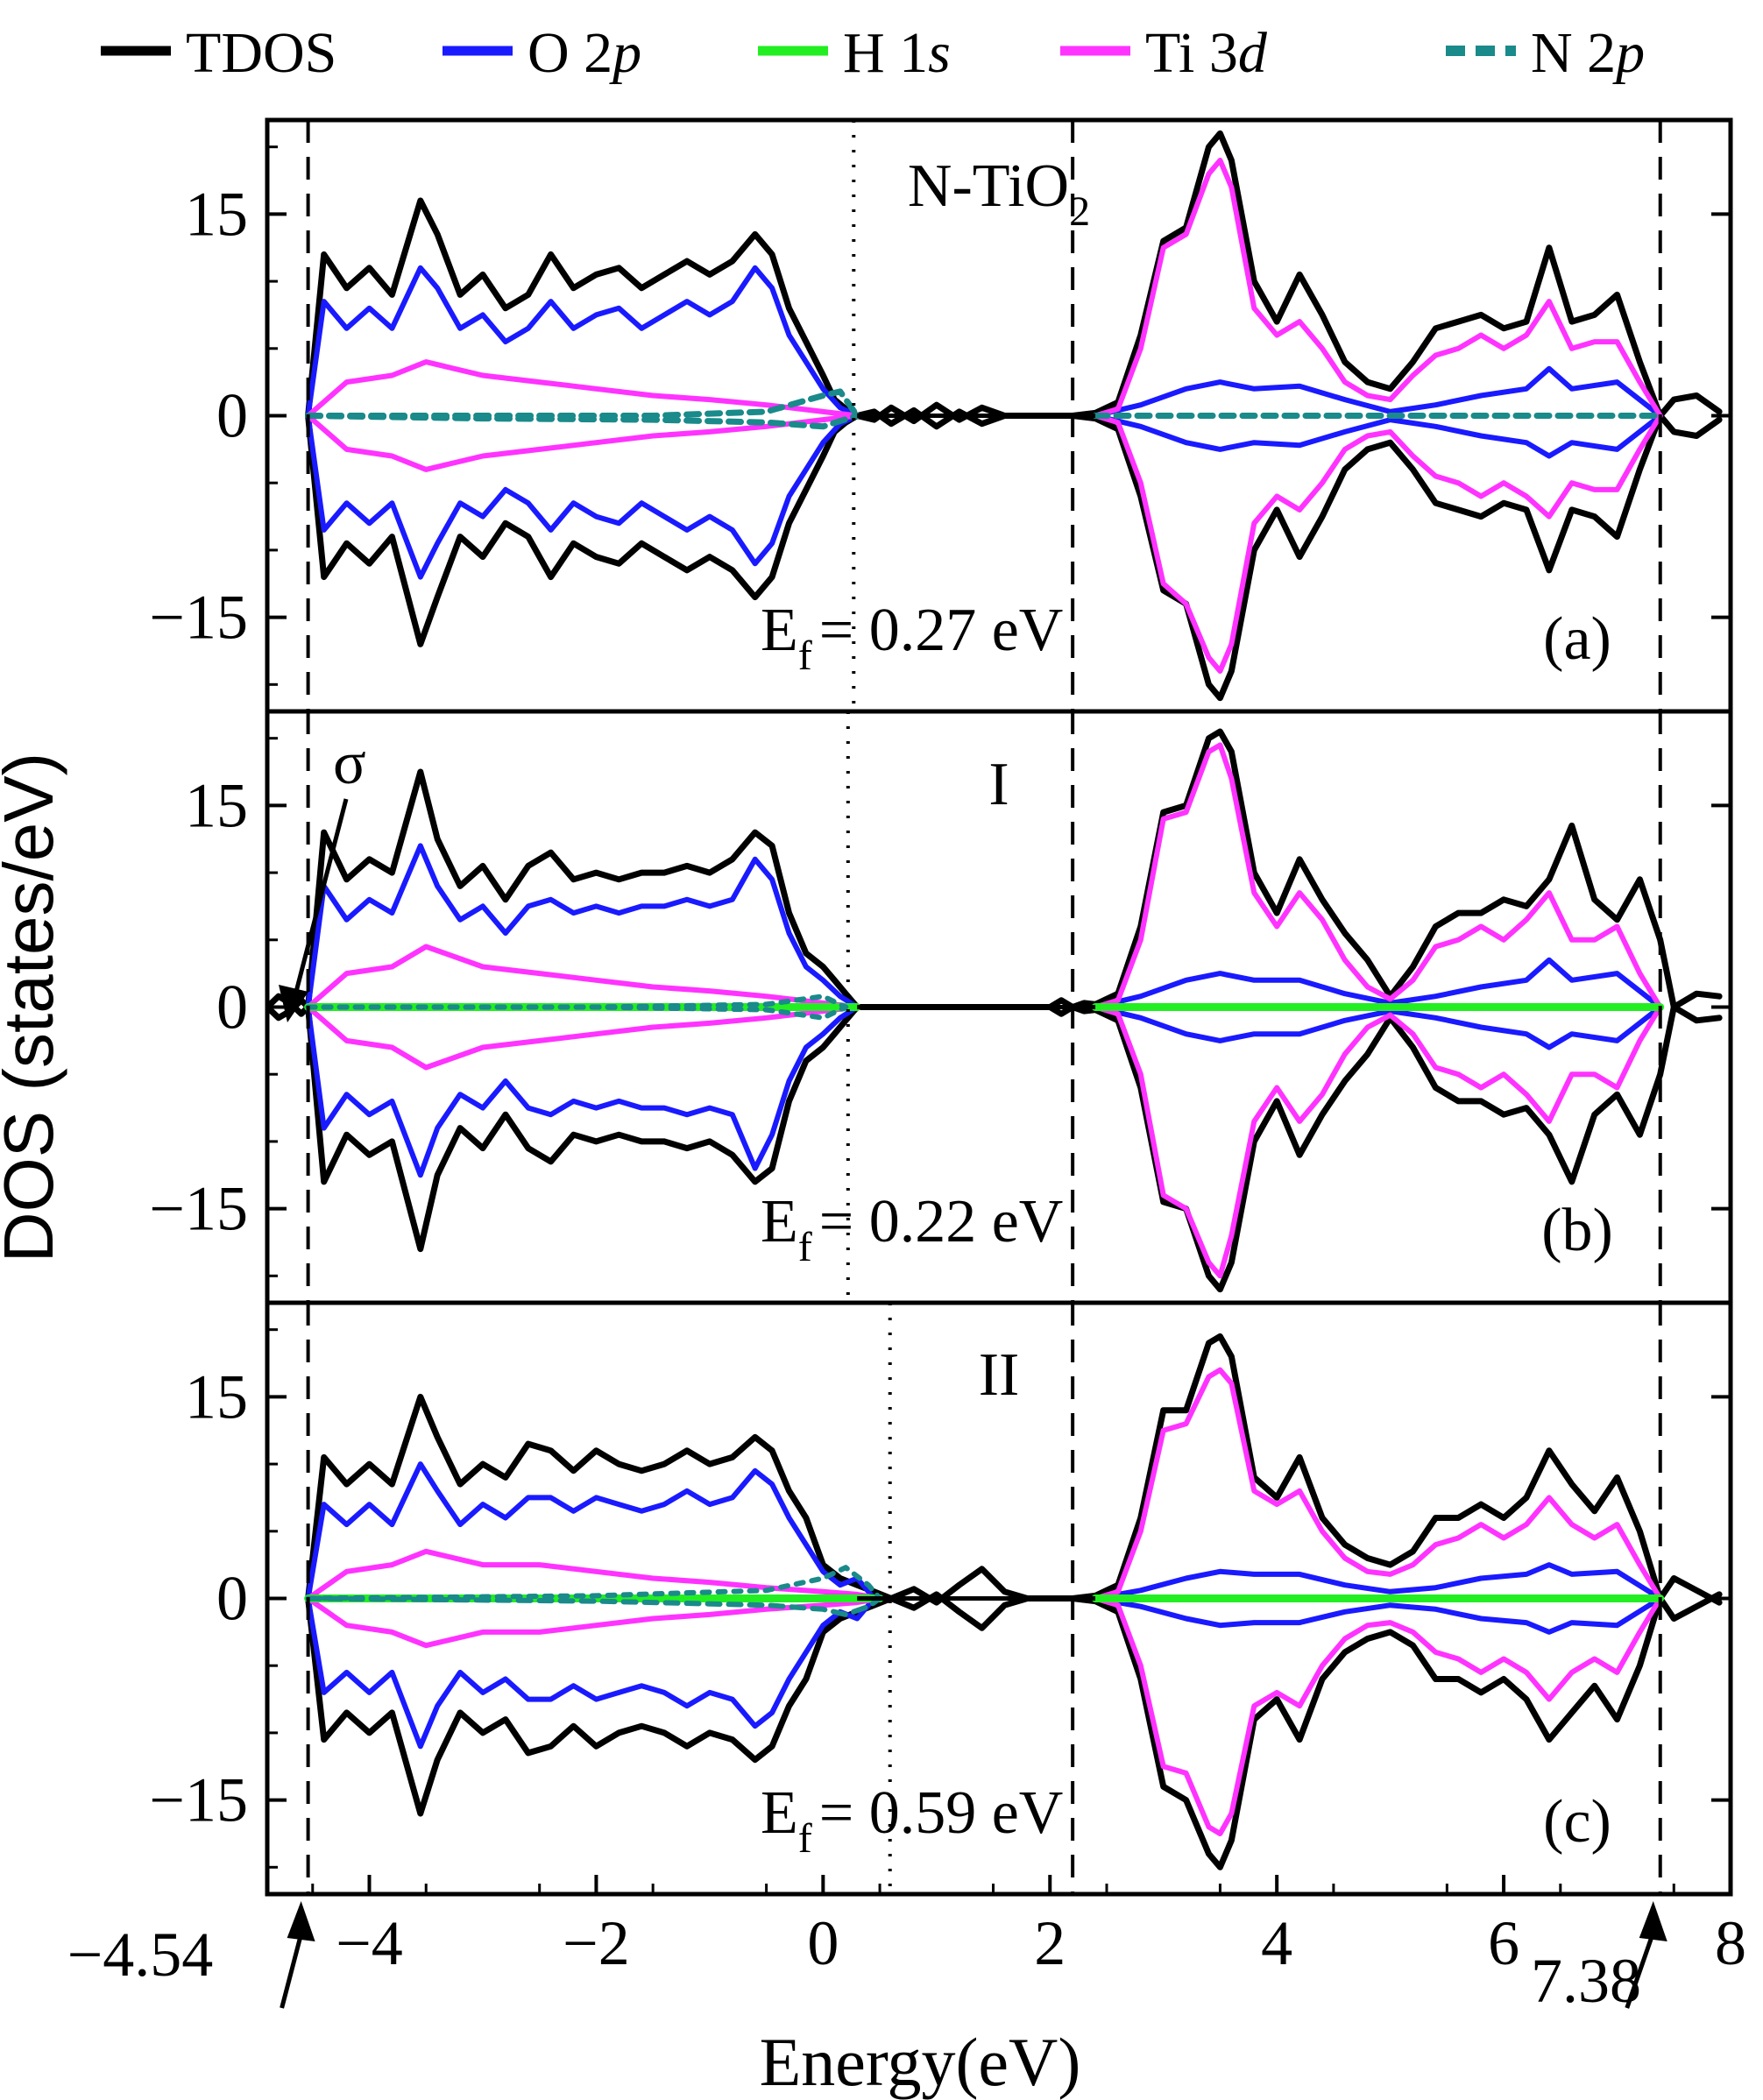 The height and width of the screenshot is (2100, 1763). What do you see at coordinates (1588, 53) in the screenshot?
I see `legend-label: N 2p` at bounding box center [1588, 53].